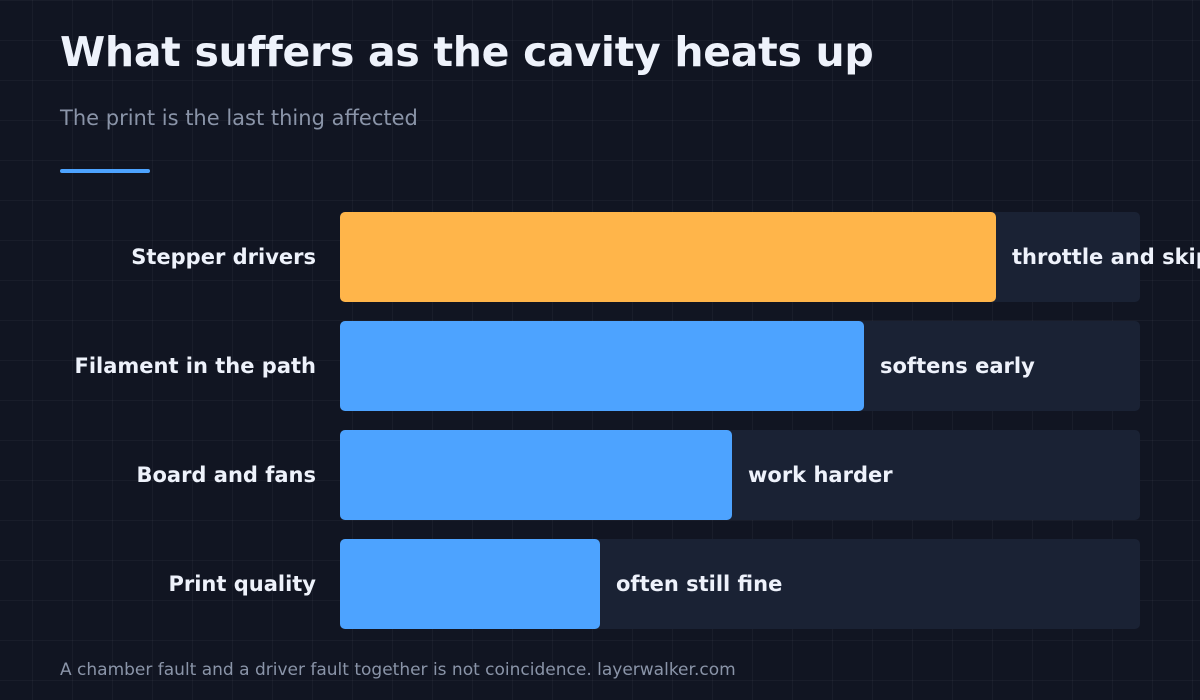 The image size is (1200, 700). I want to click on accent-divider, so click(105, 171).